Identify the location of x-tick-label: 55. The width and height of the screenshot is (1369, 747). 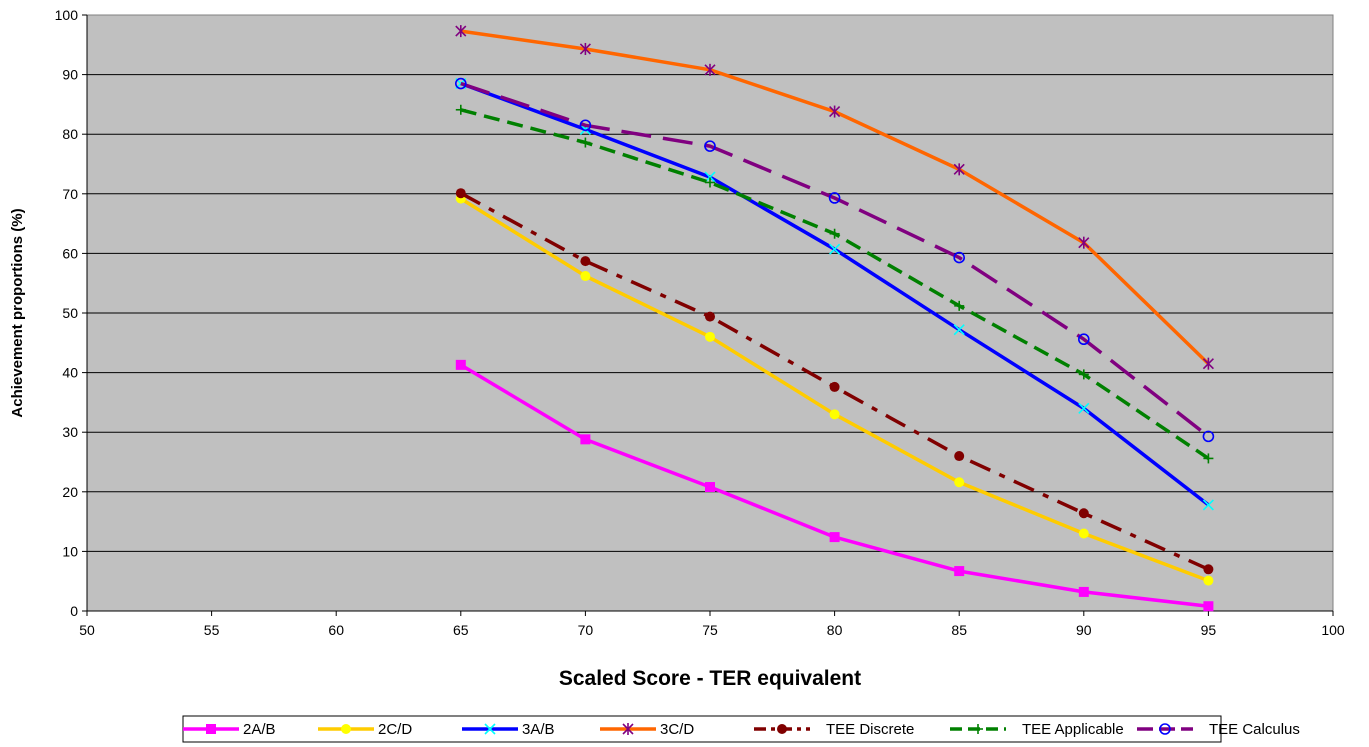
(212, 630).